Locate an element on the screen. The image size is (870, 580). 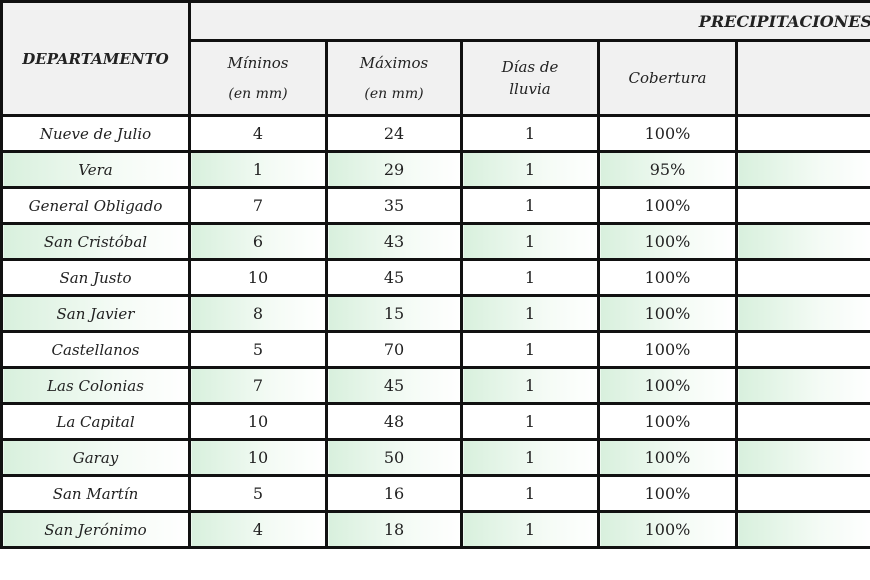
cell-maximos: 16 is located at coordinates (394, 493).